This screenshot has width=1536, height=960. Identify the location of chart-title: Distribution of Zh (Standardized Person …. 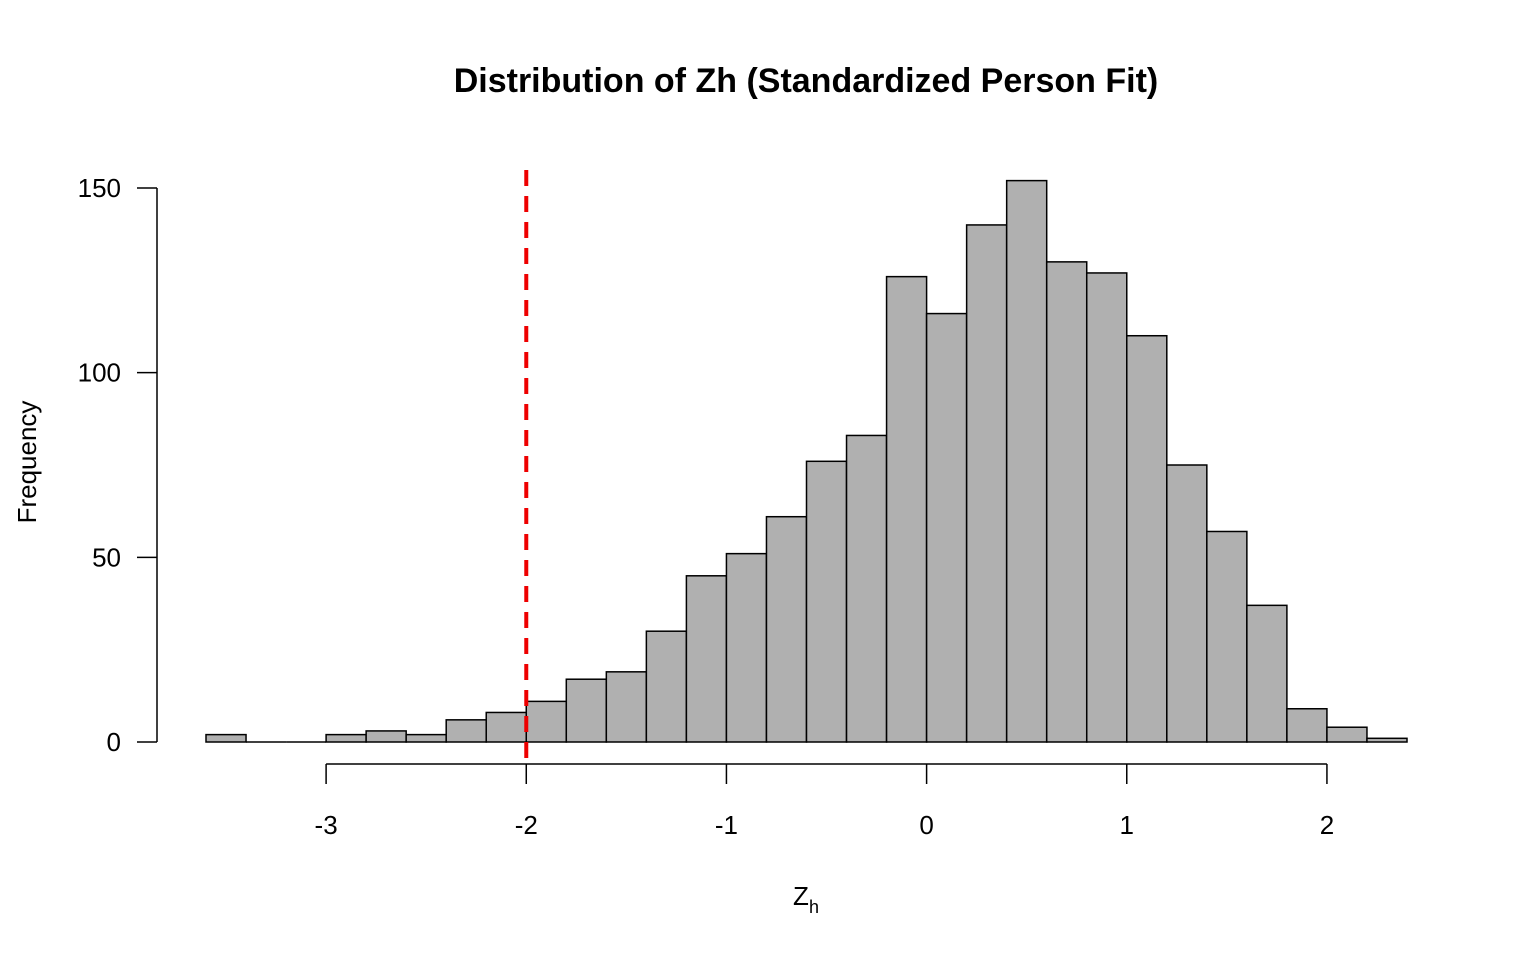
(806, 81).